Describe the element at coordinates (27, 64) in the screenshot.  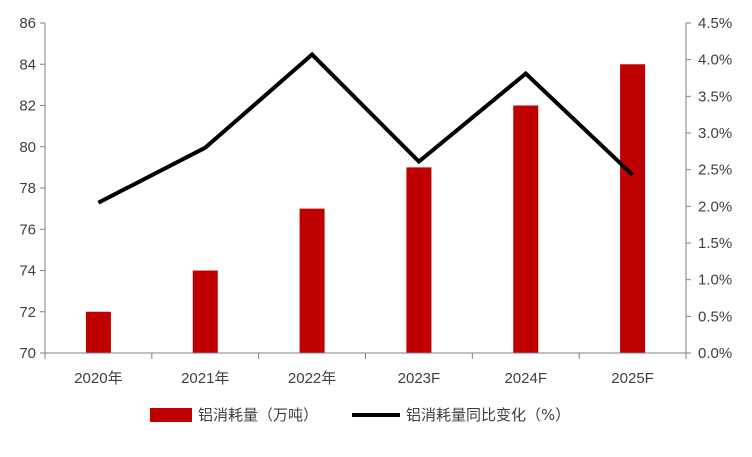
I see `y-left-tick-label-7: 84` at that location.